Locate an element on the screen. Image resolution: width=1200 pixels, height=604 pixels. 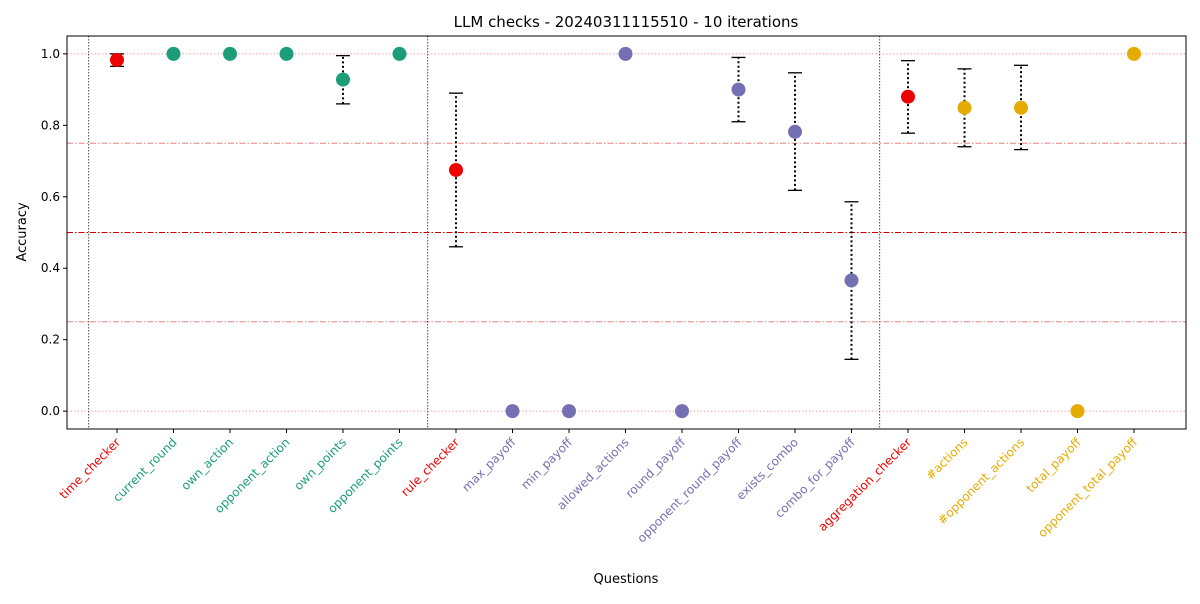
x-tick-label: rule_checker is located at coordinates (430, 467).